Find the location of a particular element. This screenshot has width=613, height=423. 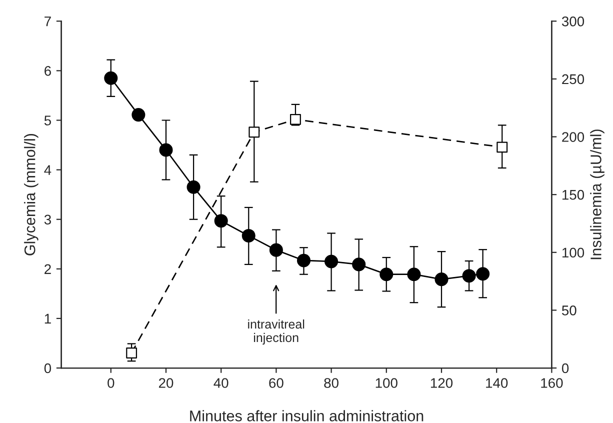

y2-tick-label: 0 is located at coordinates (565, 368).